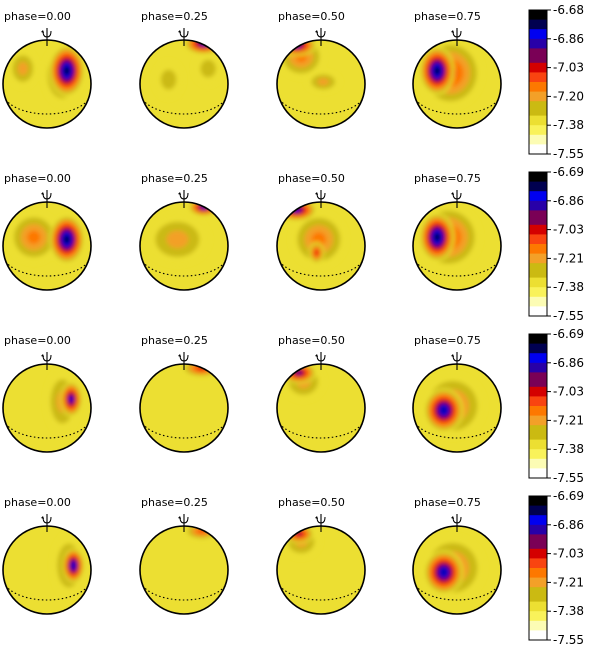 The width and height of the screenshot is (600, 650). Describe the element at coordinates (37, 340) in the screenshot. I see `phase-label: phase=0.00` at that location.